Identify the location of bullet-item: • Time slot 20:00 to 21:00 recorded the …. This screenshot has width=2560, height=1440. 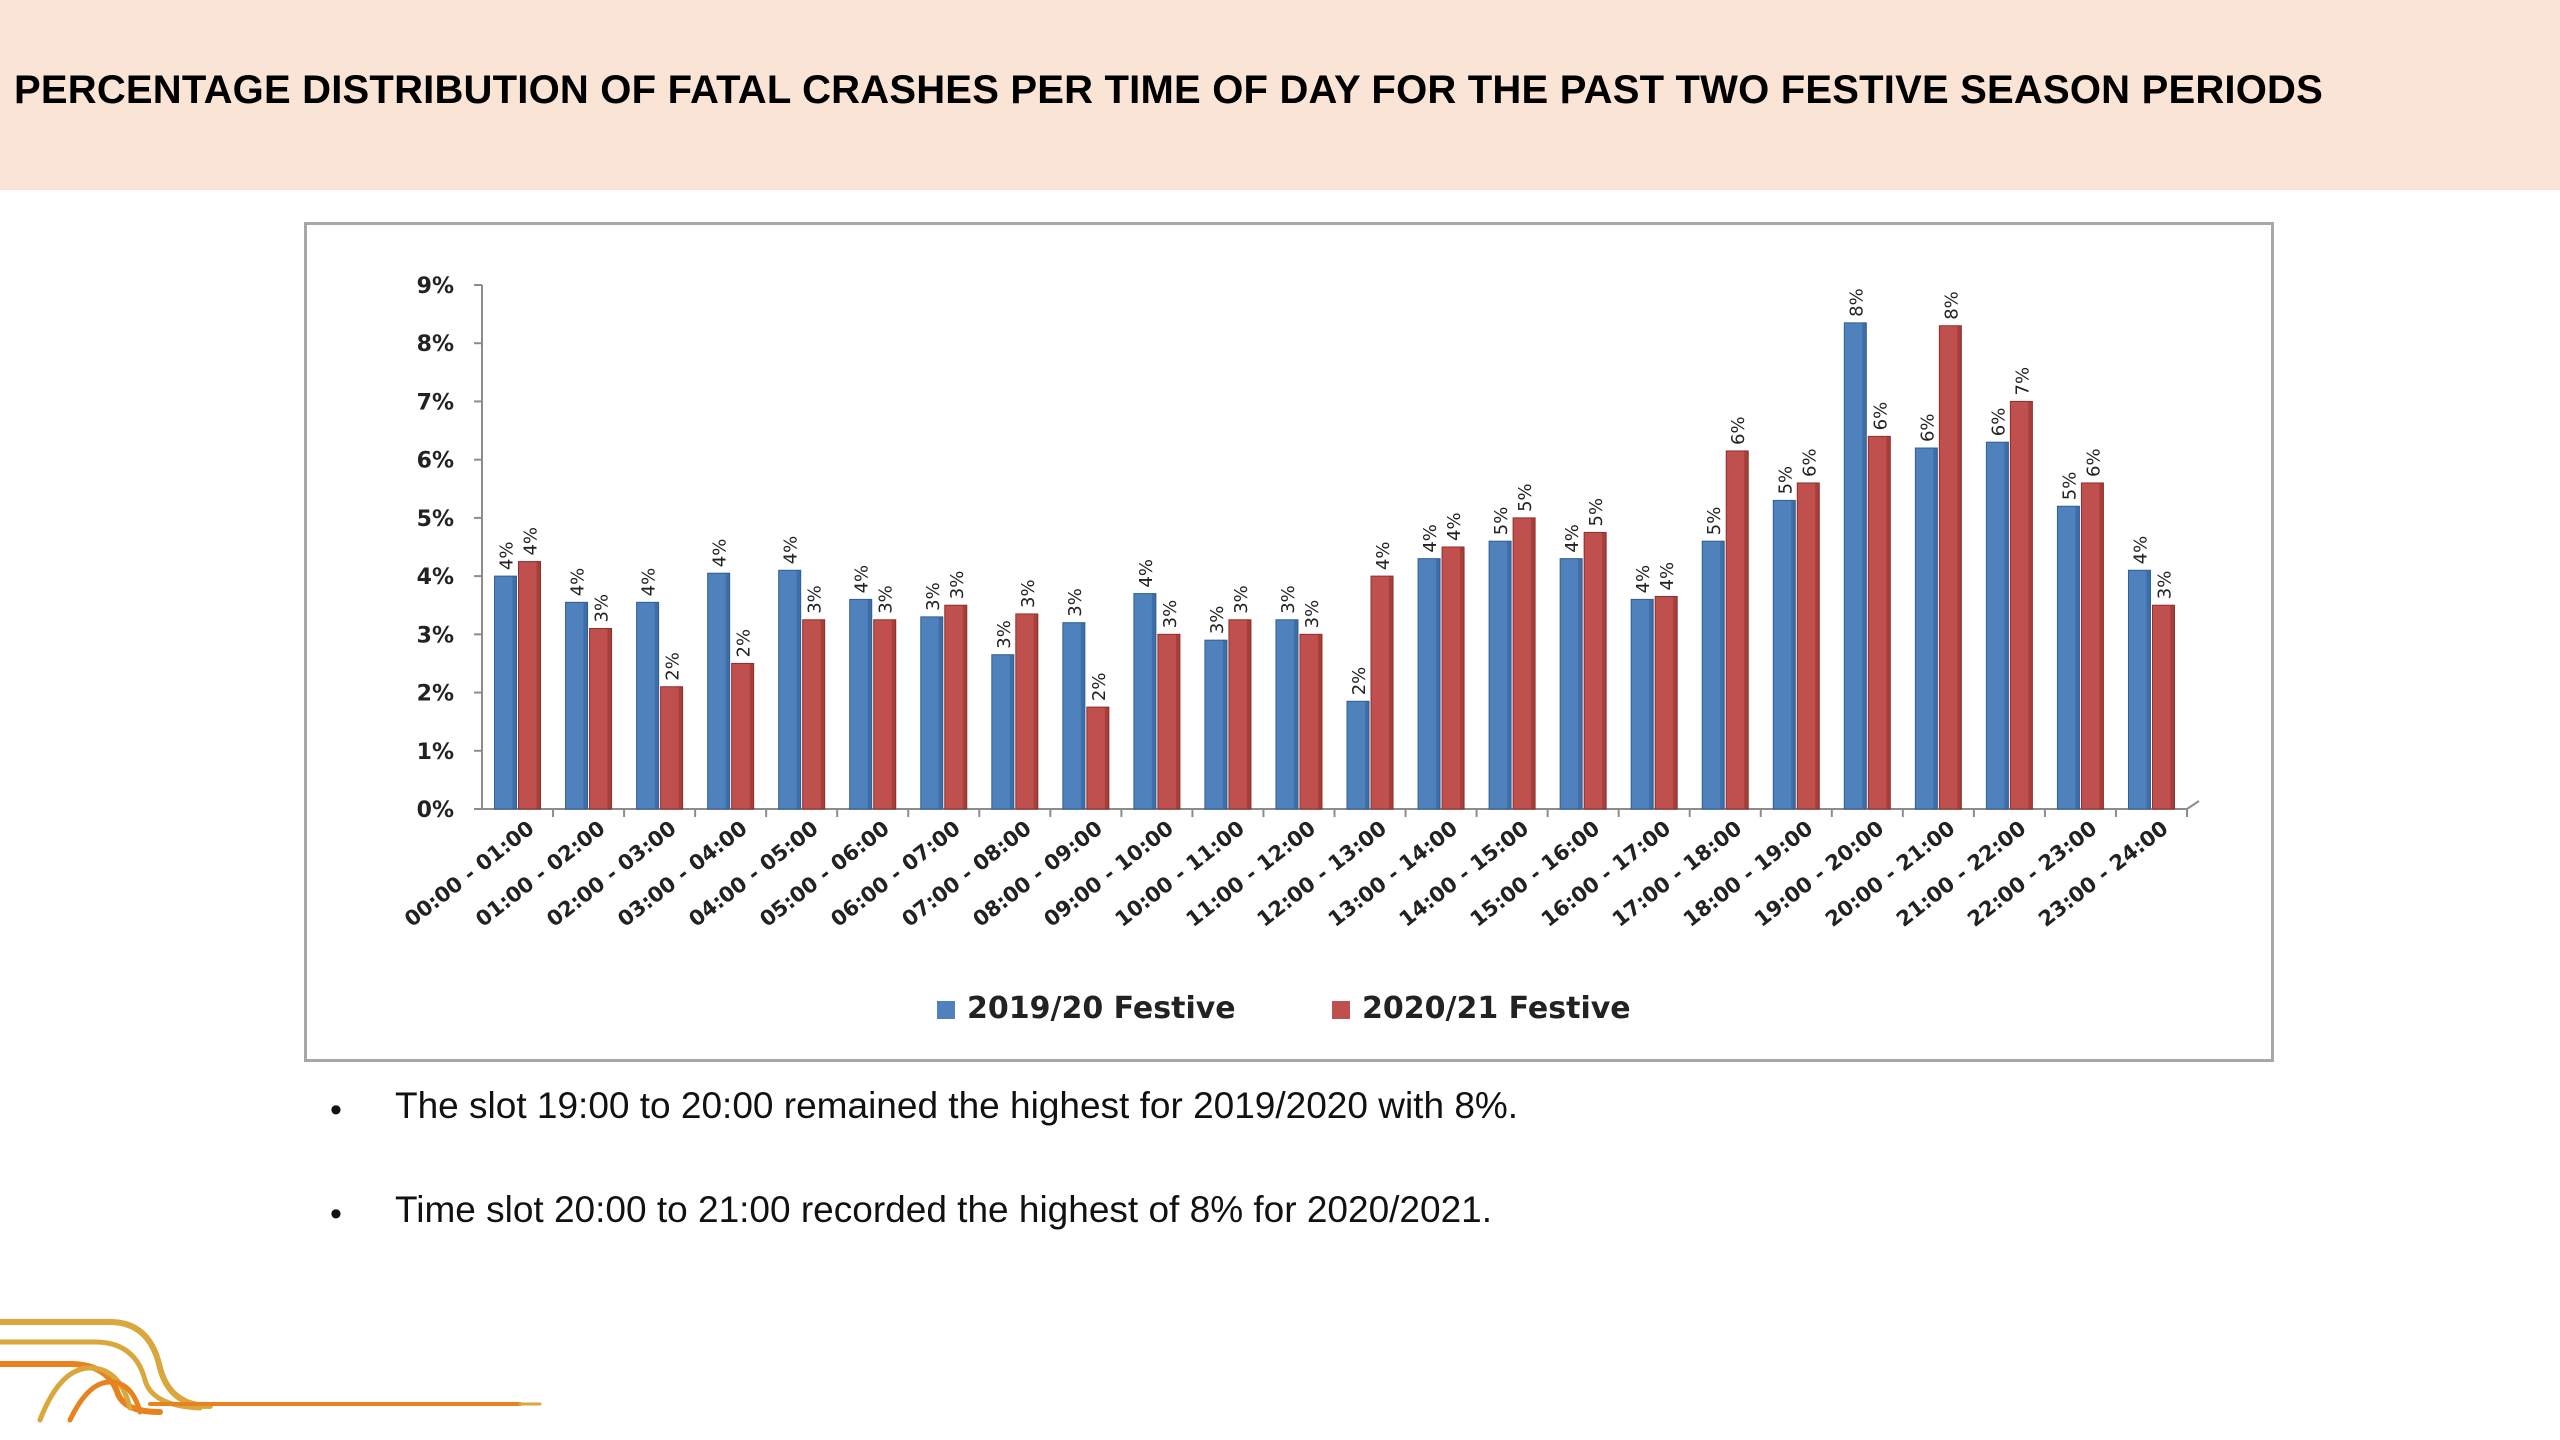
(1280, 1241).